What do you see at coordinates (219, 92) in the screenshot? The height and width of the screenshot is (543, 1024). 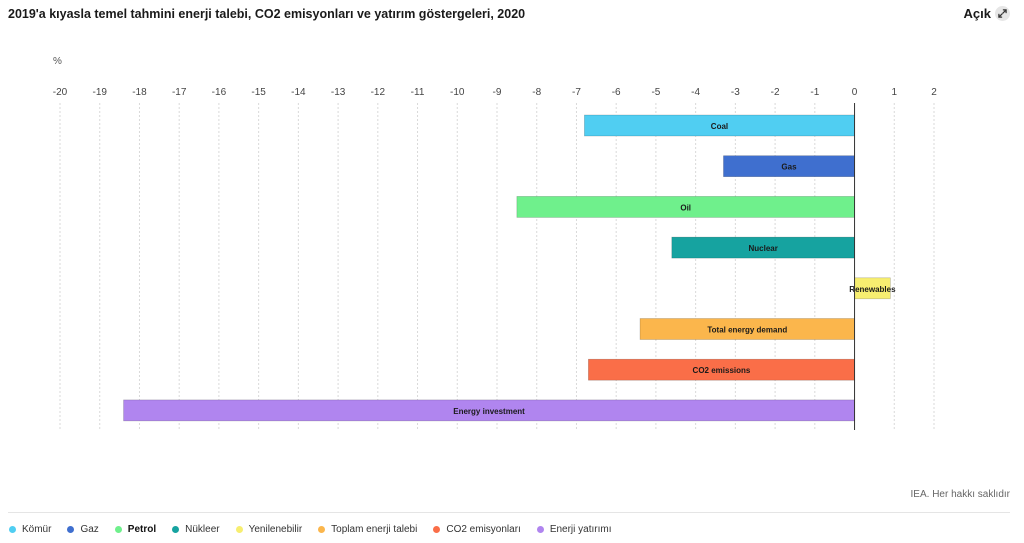 I see `x-tick-label: -16` at bounding box center [219, 92].